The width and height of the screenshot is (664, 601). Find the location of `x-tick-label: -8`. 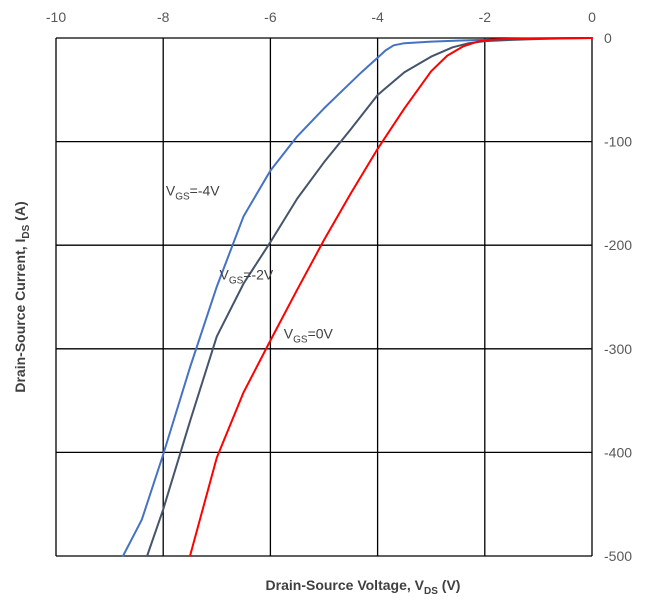

x-tick-label: -8 is located at coordinates (163, 17).